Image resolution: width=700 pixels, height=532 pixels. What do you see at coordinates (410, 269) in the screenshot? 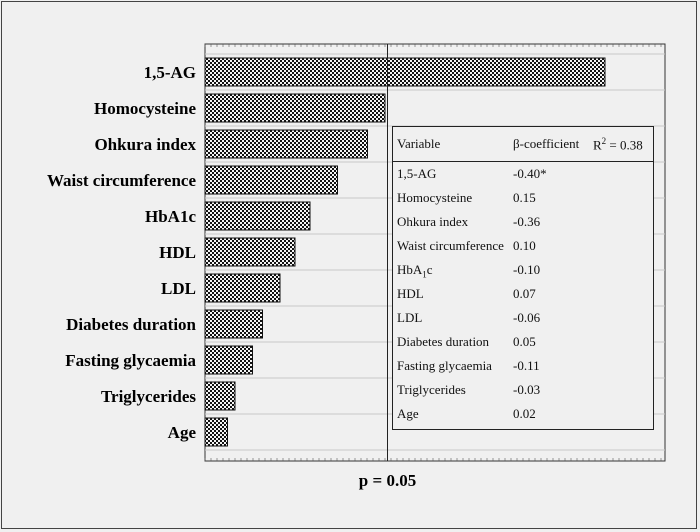
I see `row-variable-main: HbA` at bounding box center [410, 269].